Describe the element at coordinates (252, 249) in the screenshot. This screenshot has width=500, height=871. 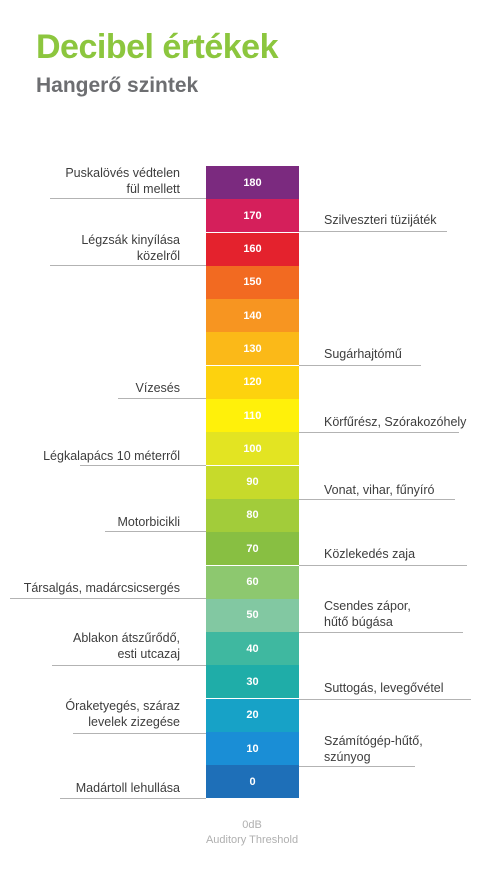
I see `level-band: 160` at that location.